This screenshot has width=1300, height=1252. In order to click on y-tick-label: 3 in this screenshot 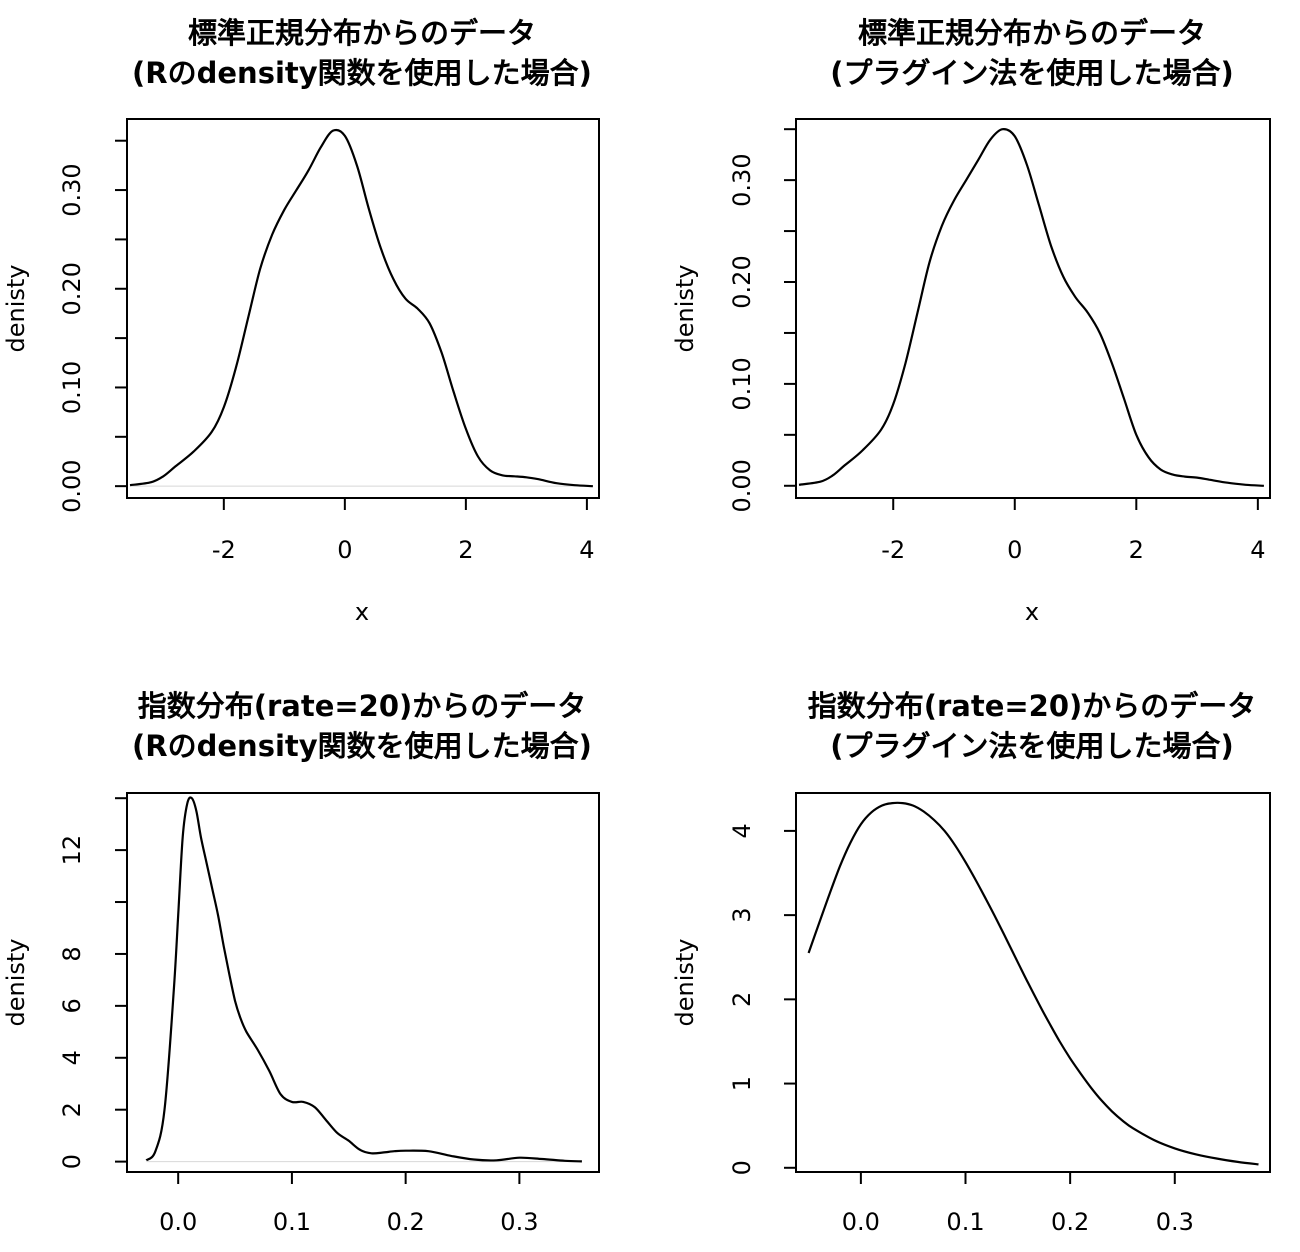, I will do `click(742, 914)`.